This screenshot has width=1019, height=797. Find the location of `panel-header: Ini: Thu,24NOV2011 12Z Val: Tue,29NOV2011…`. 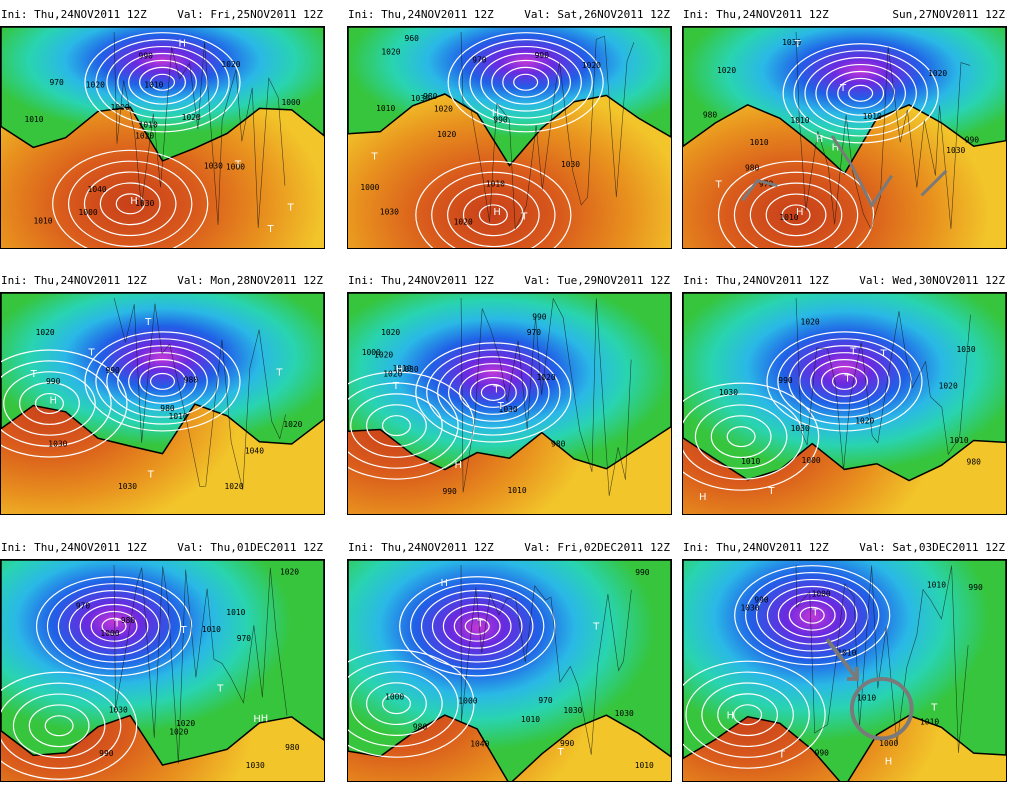

panel-header: Ini: Thu,24NOV2011 12Z Val: Tue,29NOV2011… is located at coordinates (509, 281).